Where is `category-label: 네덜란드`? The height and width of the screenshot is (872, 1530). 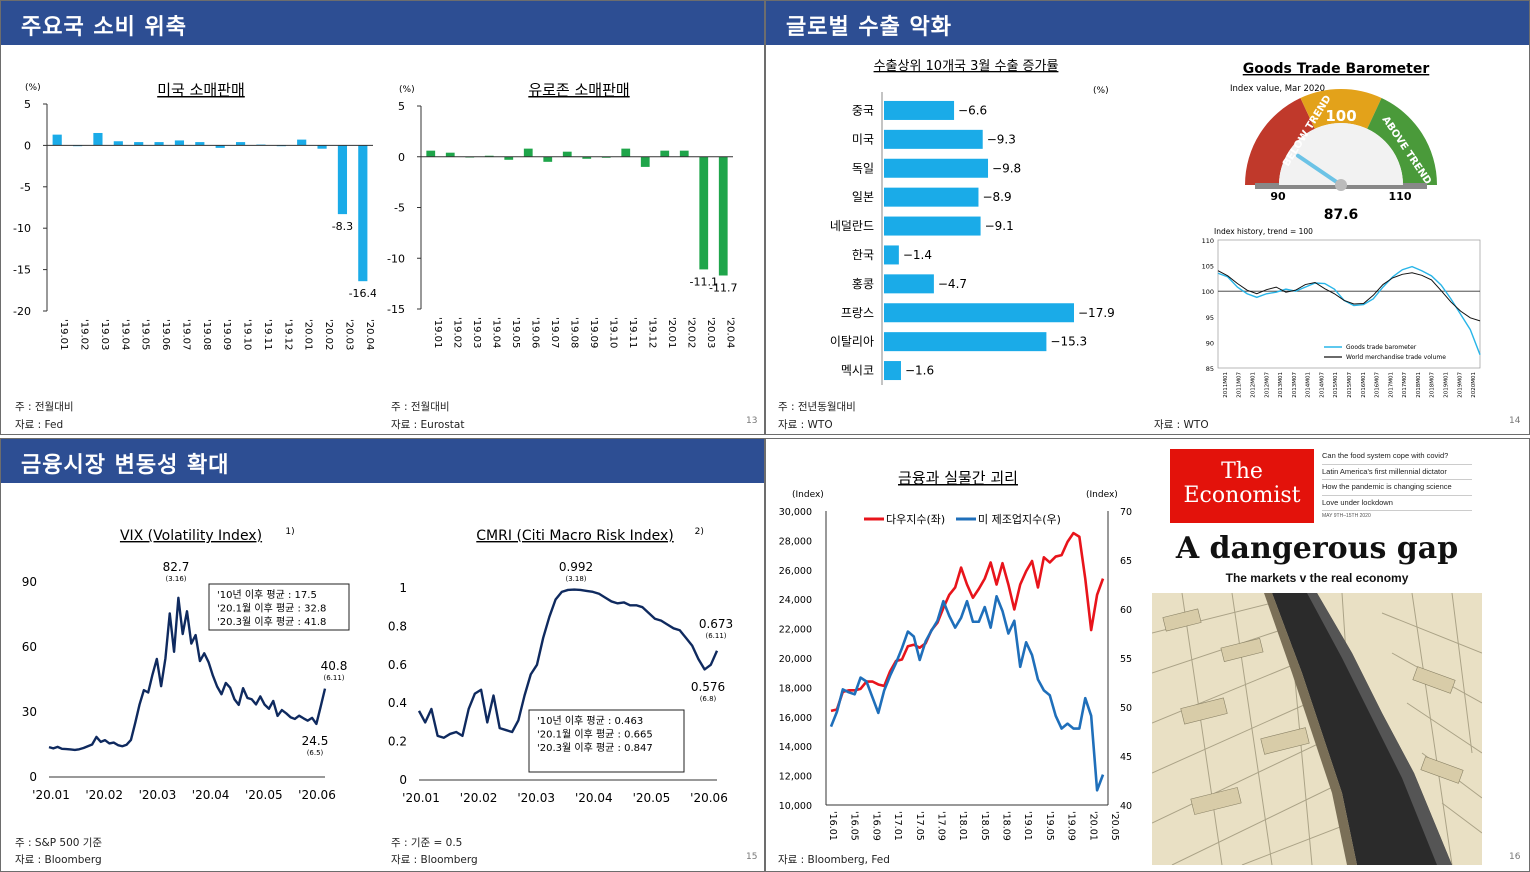 category-label: 네덜란드 is located at coordinates (852, 226).